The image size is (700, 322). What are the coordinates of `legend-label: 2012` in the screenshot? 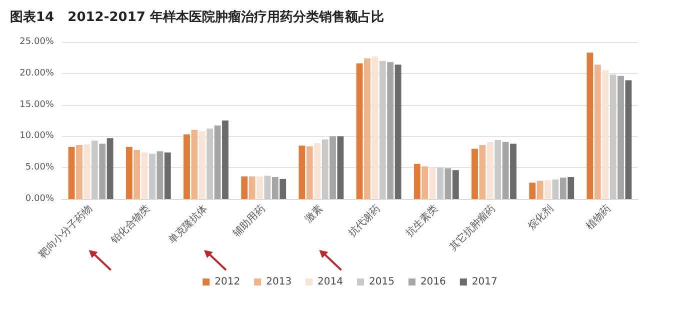 It's located at (227, 282).